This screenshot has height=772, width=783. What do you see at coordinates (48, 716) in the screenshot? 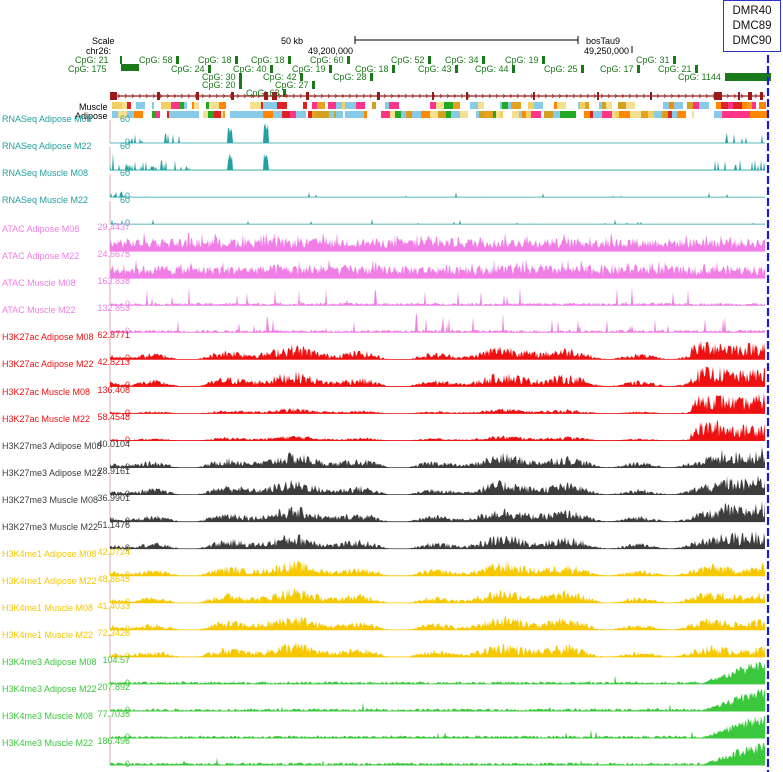
I see `track-label: H3K4me3 Muscle M08` at bounding box center [48, 716].